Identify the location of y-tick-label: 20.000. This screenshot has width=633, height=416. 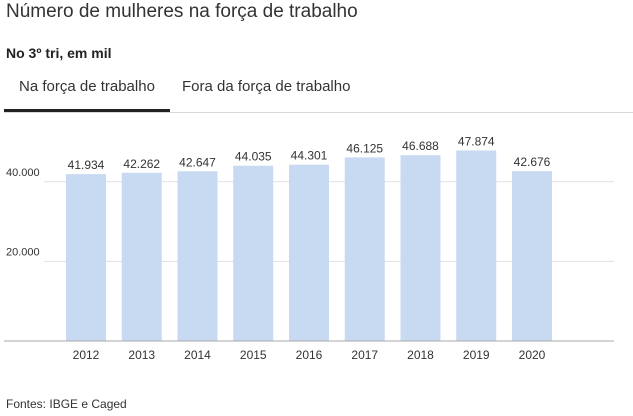
(23, 252).